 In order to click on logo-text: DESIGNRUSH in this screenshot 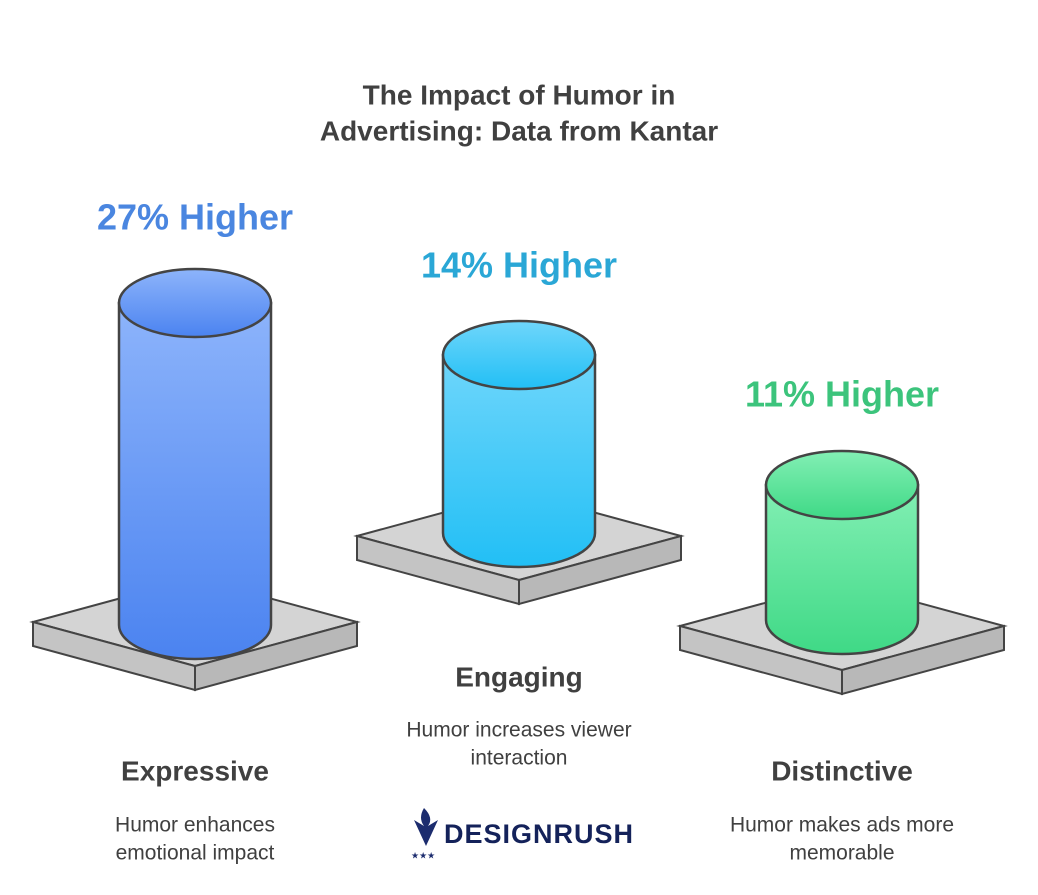, I will do `click(539, 834)`.